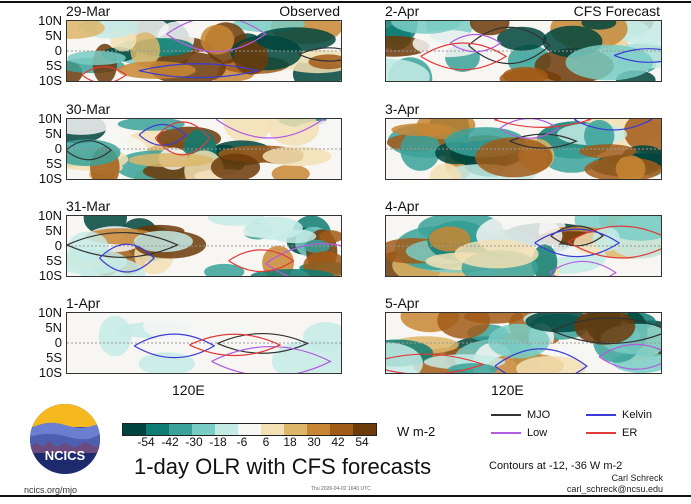 The image size is (691, 504). What do you see at coordinates (51, 490) in the screenshot?
I see `site-url: ncics.org/mjo` at bounding box center [51, 490].